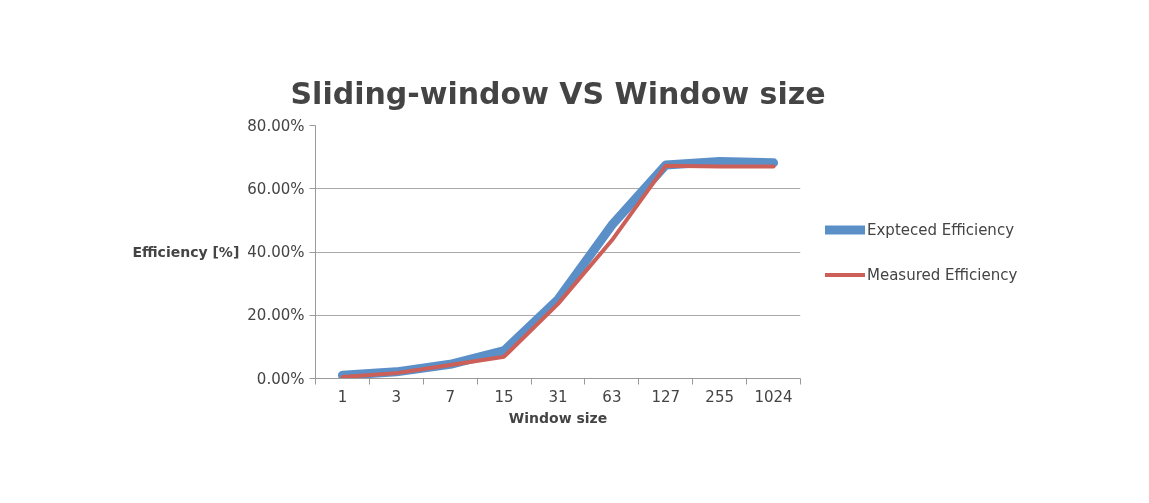 The image size is (1149, 503). What do you see at coordinates (612, 396) in the screenshot?
I see `x-tick-label: 63` at bounding box center [612, 396].